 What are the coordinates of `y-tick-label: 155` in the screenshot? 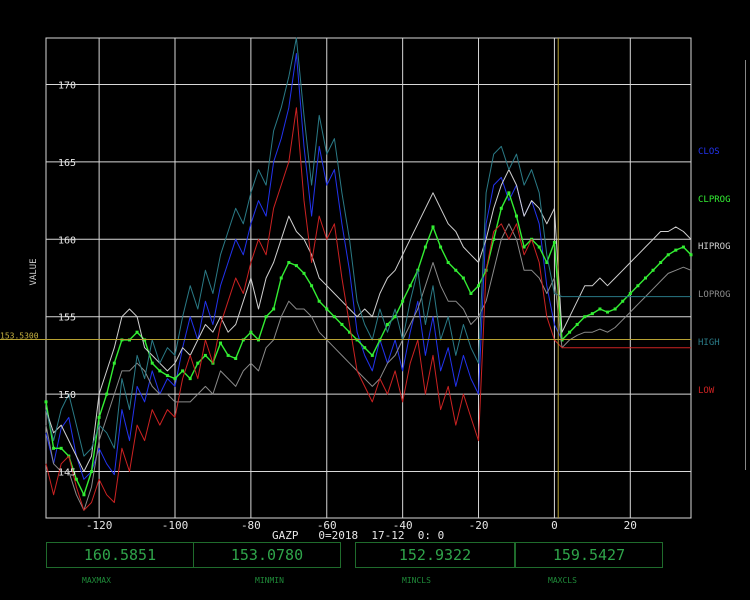 It's located at (67, 318).